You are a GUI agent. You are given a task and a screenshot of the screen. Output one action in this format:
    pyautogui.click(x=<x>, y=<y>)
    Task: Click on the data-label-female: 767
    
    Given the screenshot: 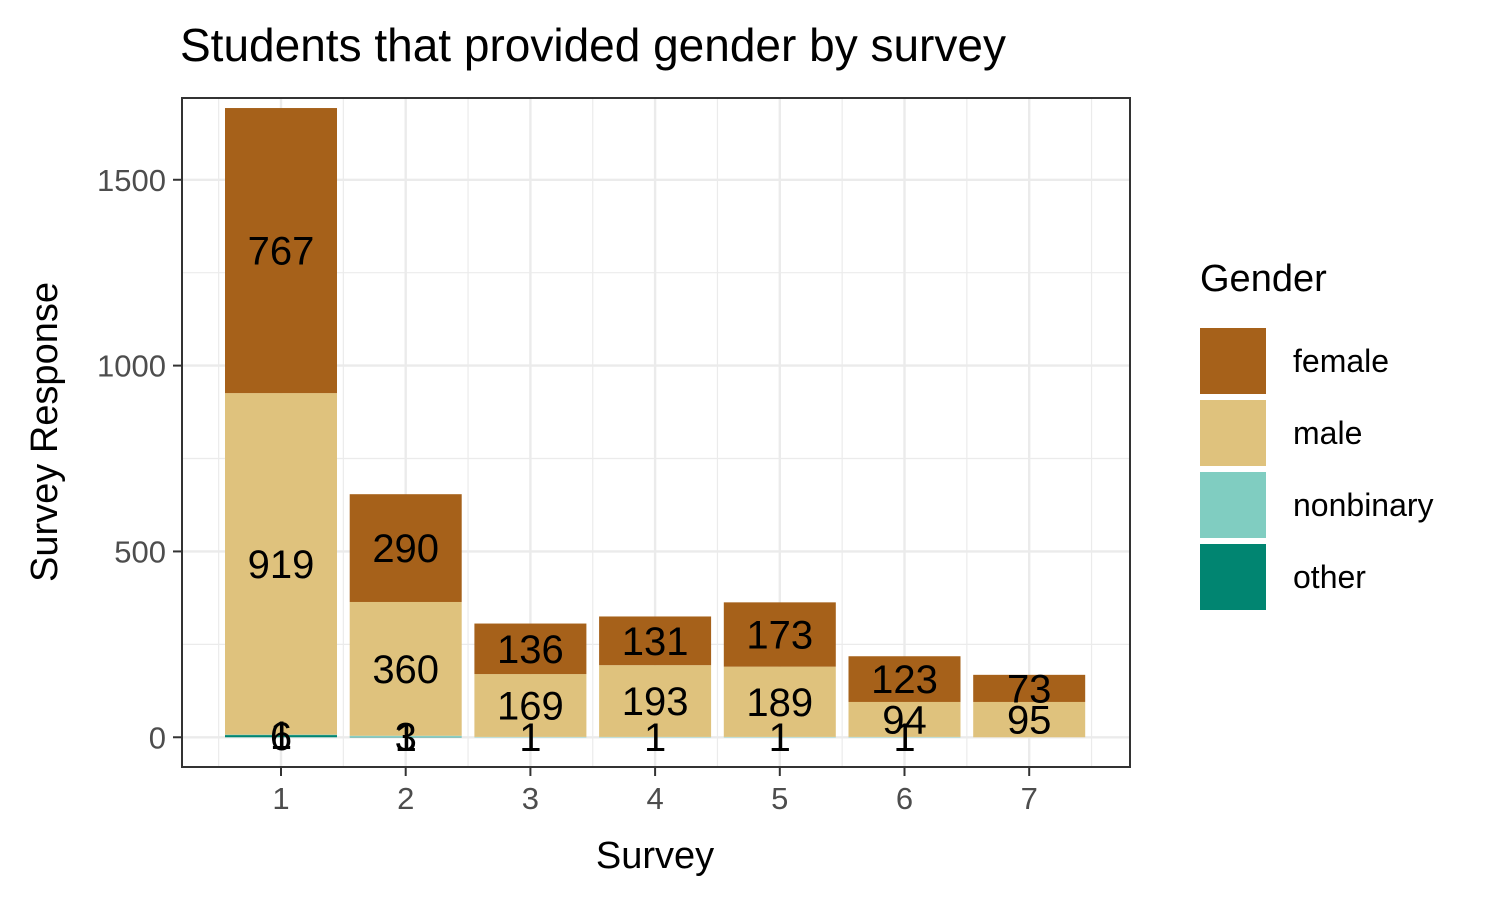 What is the action you would take?
    pyautogui.click(x=281, y=252)
    